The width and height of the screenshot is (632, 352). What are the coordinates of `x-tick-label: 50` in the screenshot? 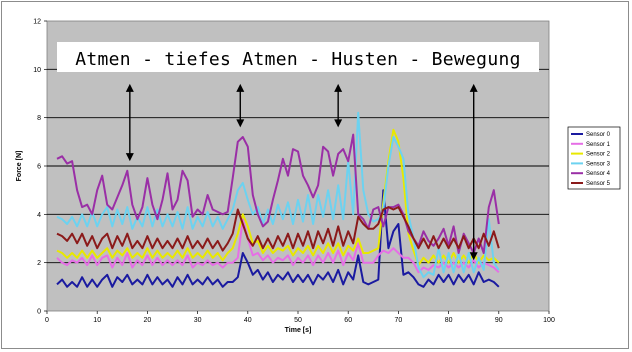 It's located at (298, 320).